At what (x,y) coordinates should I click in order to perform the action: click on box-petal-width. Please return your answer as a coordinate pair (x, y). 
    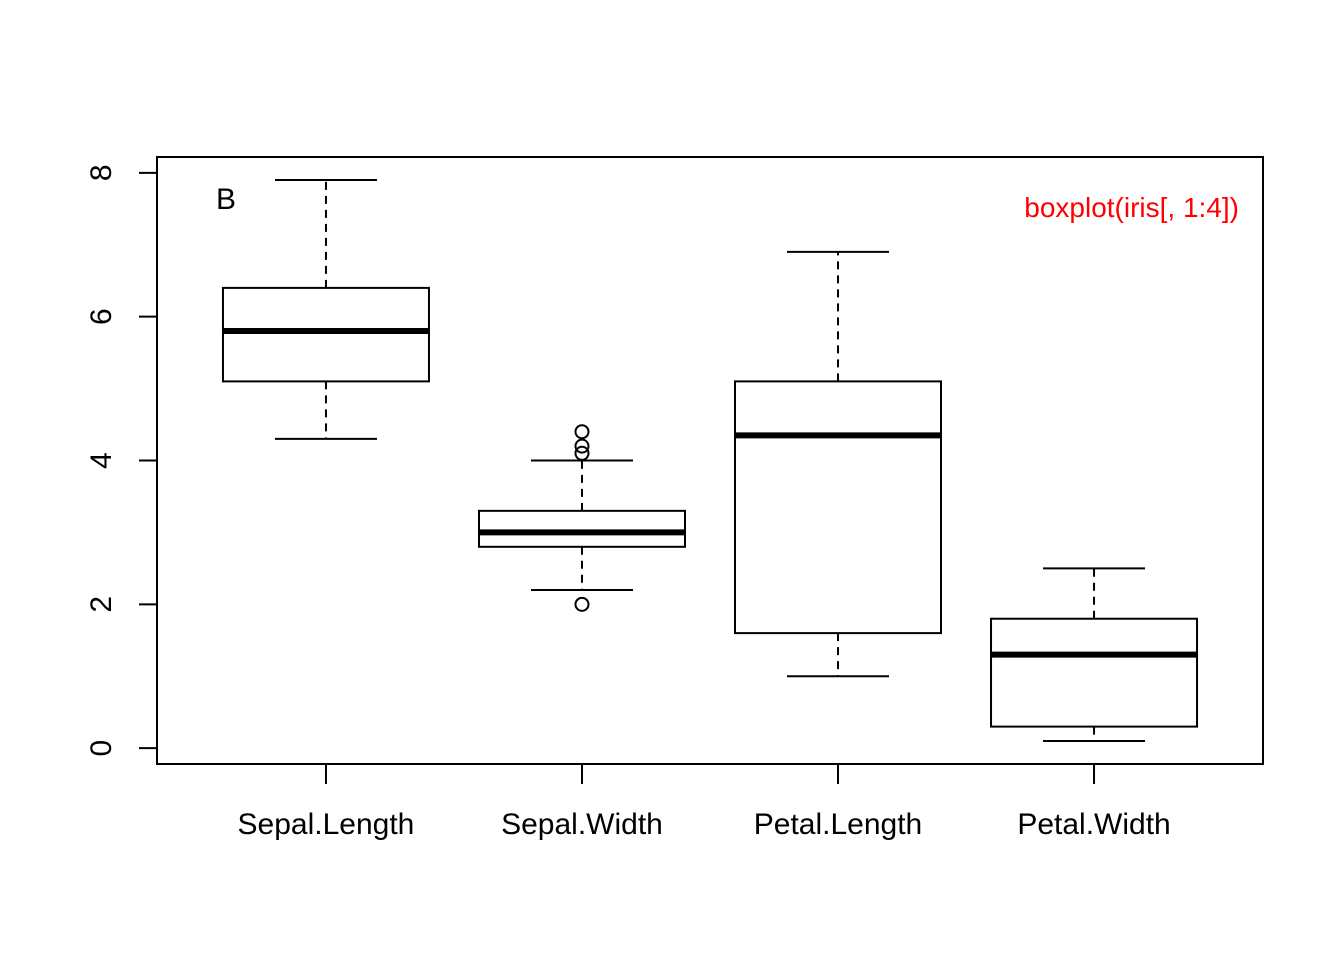
    Looking at the image, I should click on (1094, 654).